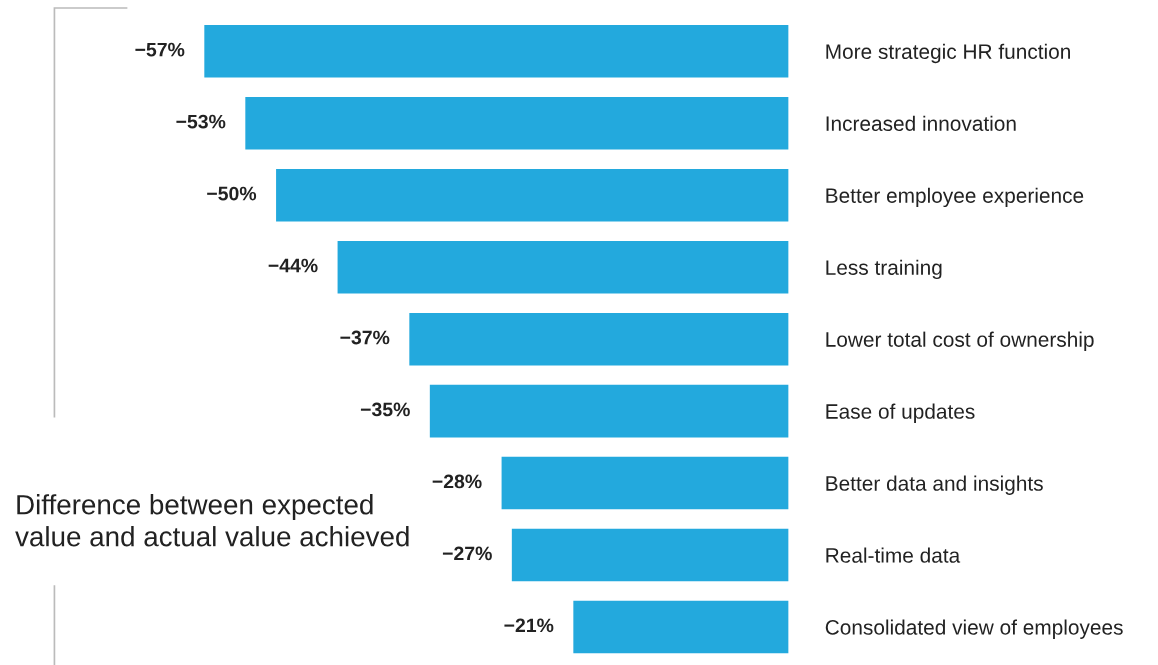 This screenshot has width=1158, height=665. I want to click on data-label: −37%, so click(365, 337).